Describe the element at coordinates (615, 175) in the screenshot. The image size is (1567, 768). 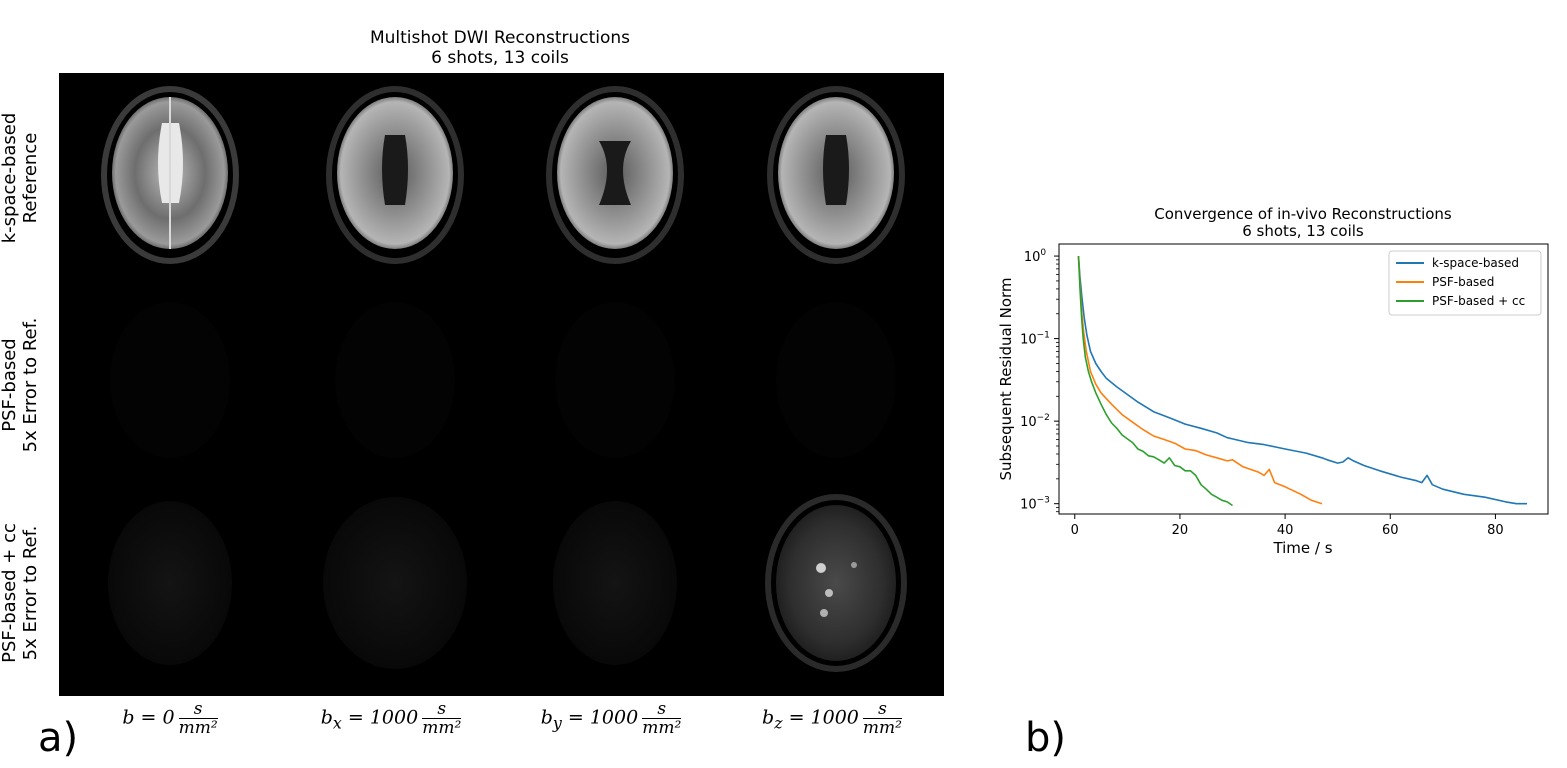
I see `ref-image-by` at that location.